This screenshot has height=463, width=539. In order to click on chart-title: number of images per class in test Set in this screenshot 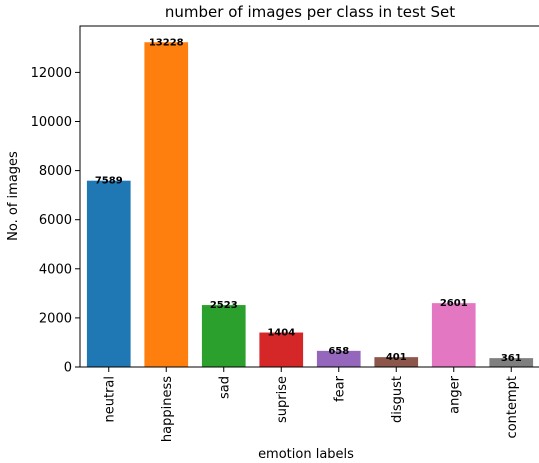, I will do `click(310, 12)`.